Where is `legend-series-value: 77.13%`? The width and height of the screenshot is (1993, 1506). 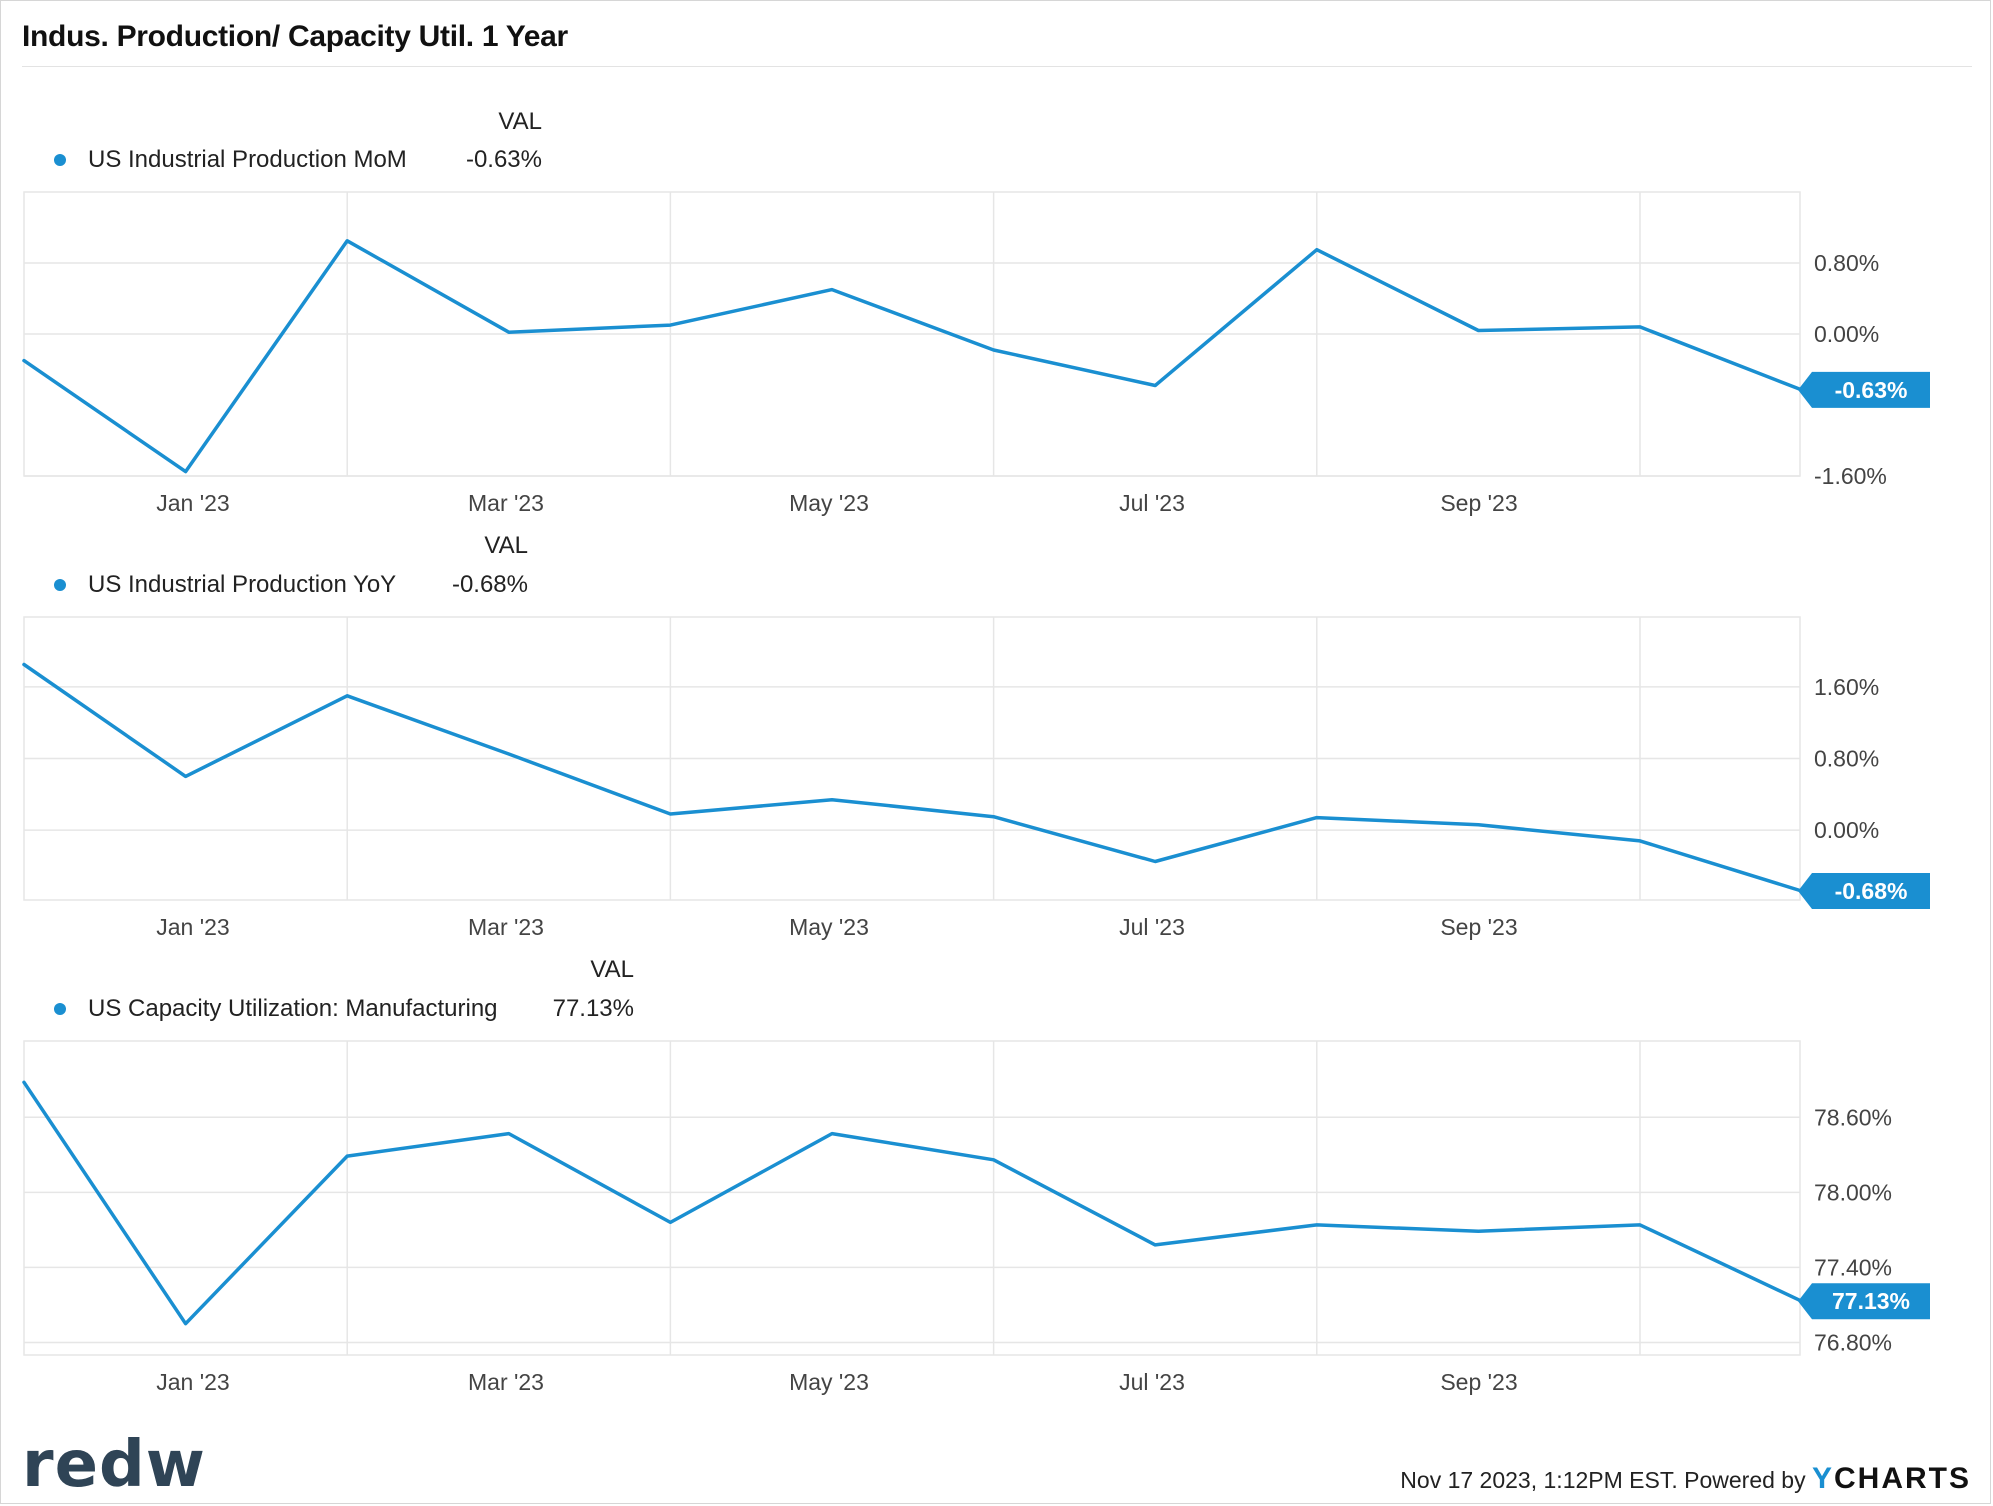
legend-series-value: 77.13% is located at coordinates (593, 1008).